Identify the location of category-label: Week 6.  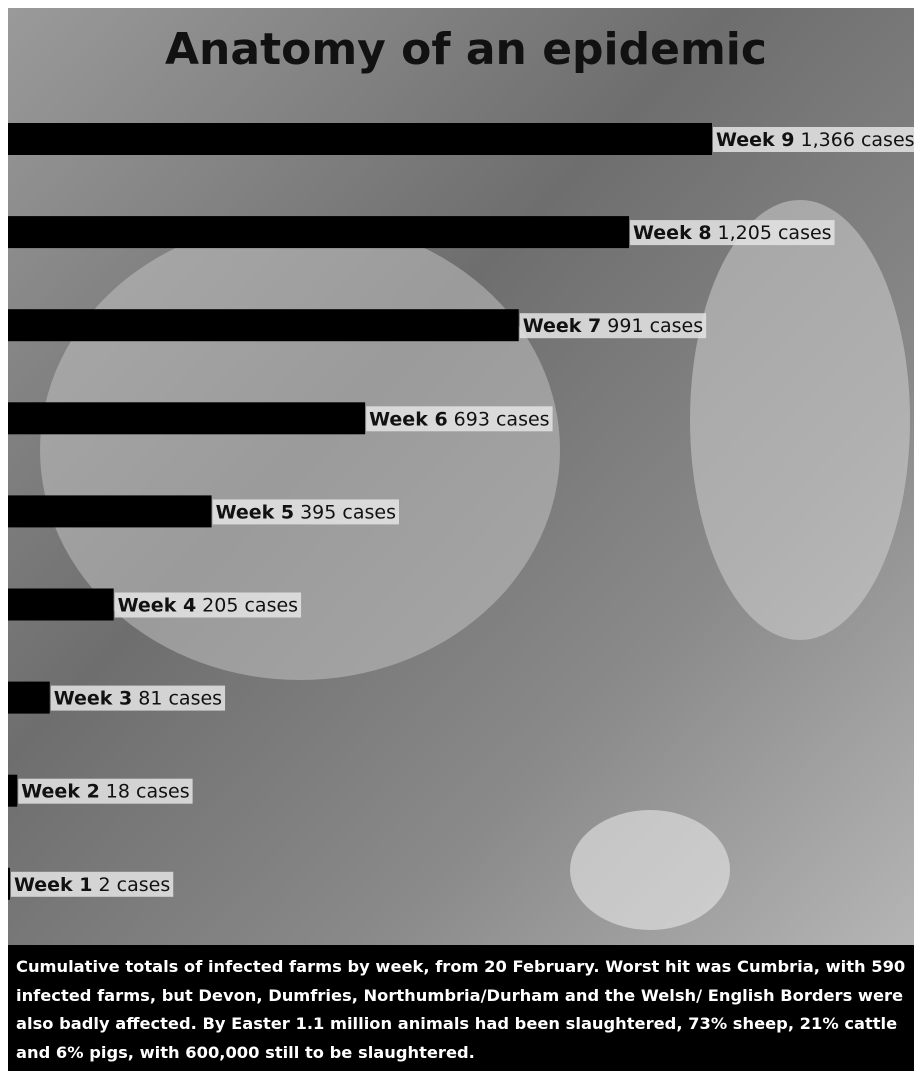
(408, 419).